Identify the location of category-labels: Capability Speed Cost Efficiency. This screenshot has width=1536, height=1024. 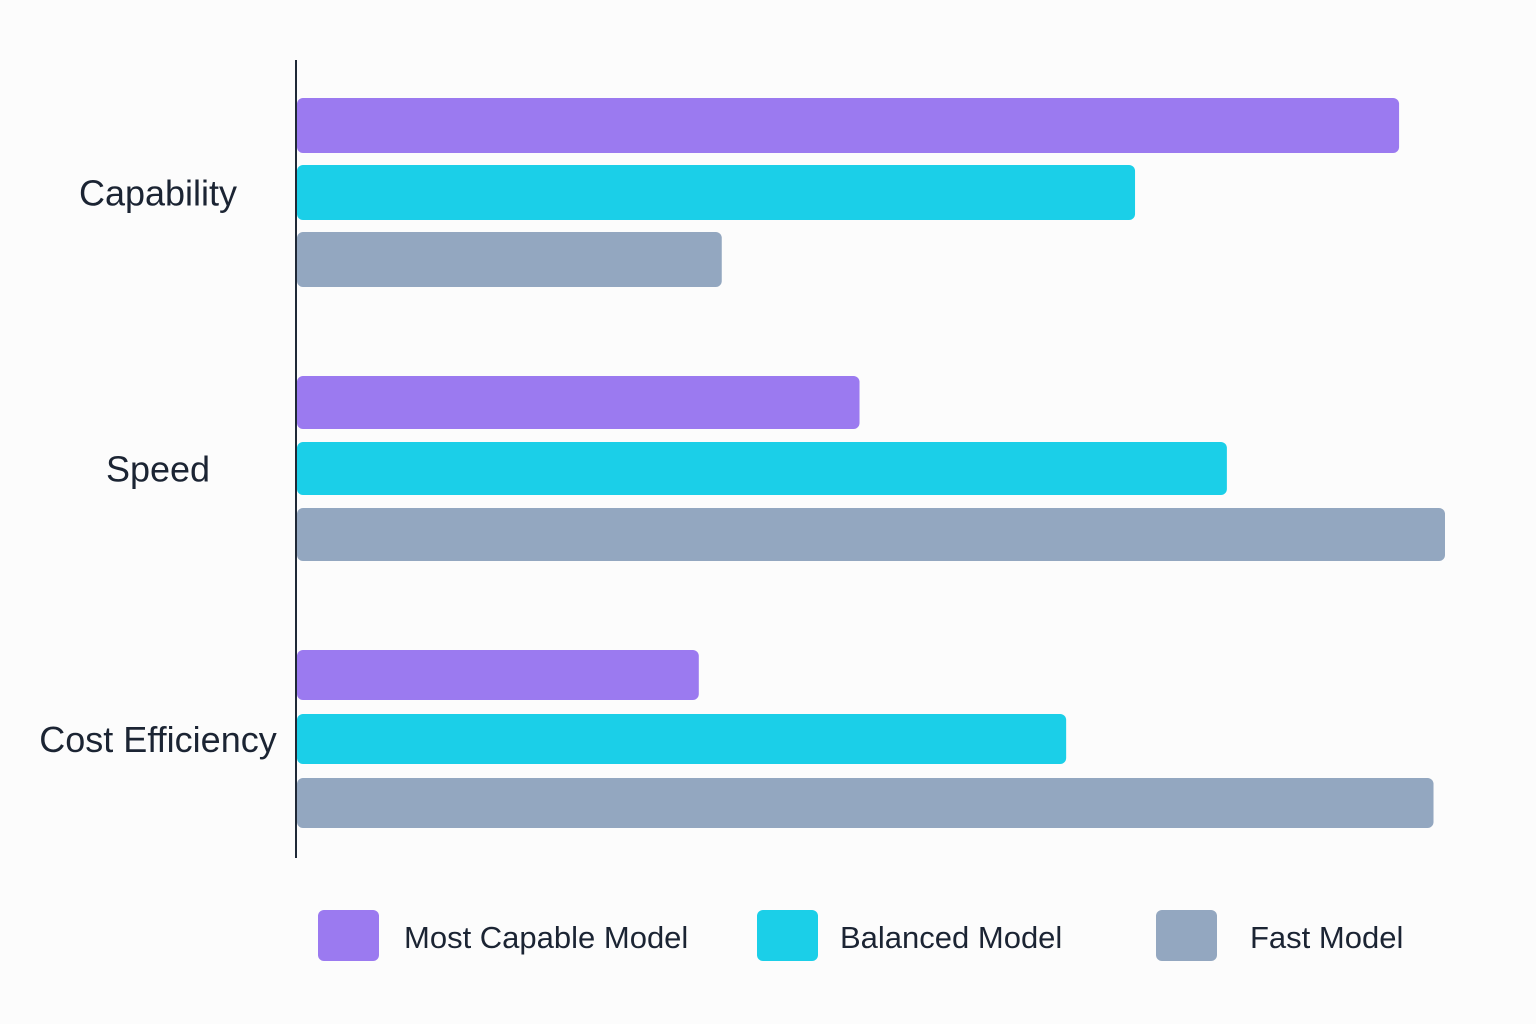
(157, 467).